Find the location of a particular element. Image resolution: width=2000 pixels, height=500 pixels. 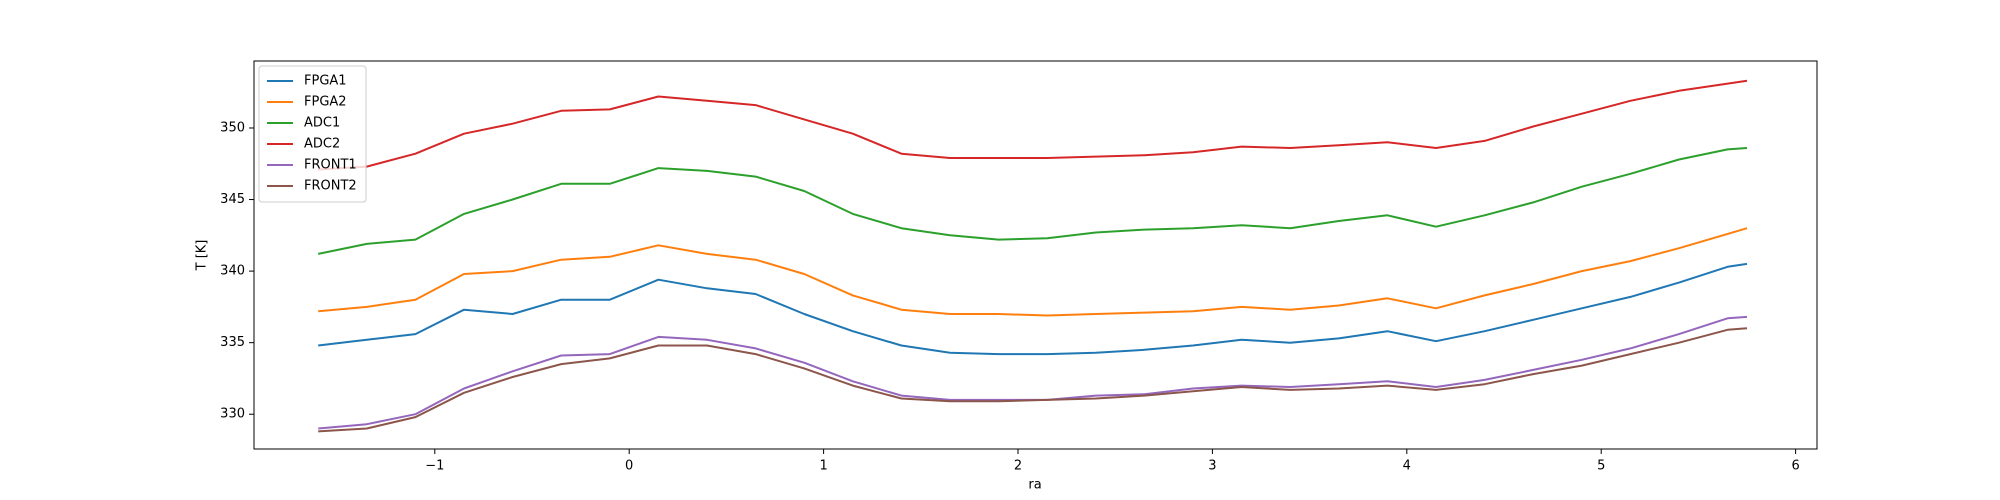

y-tick-label: 330 is located at coordinates (232, 414).